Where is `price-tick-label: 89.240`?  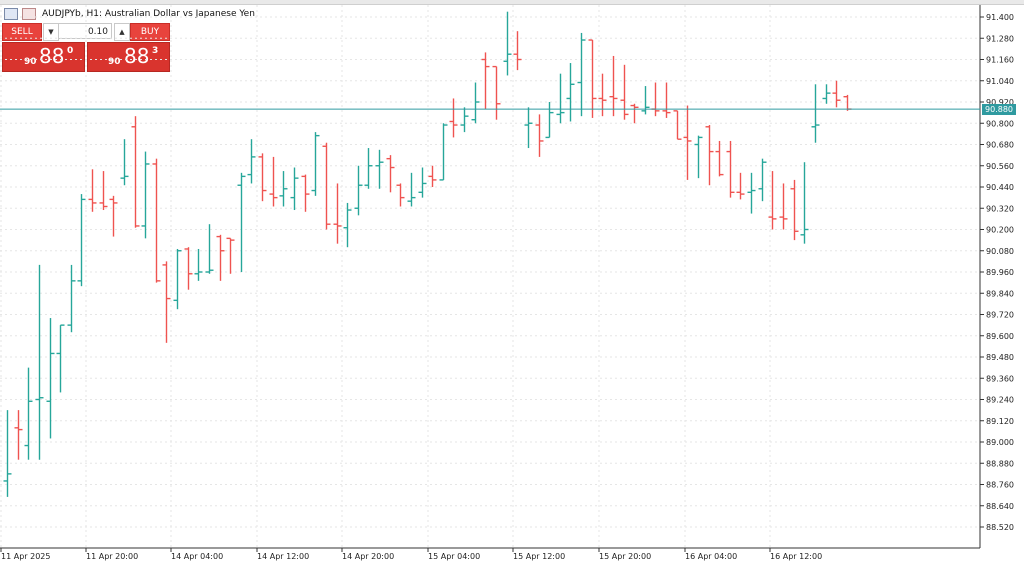 price-tick-label: 89.240 is located at coordinates (1000, 400).